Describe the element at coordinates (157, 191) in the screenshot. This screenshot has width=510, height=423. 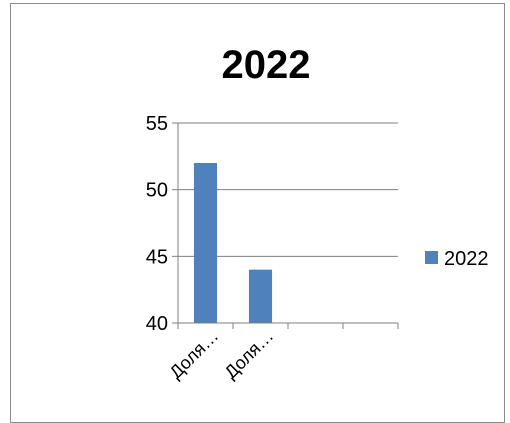
I see `y-tick-label: 50` at that location.